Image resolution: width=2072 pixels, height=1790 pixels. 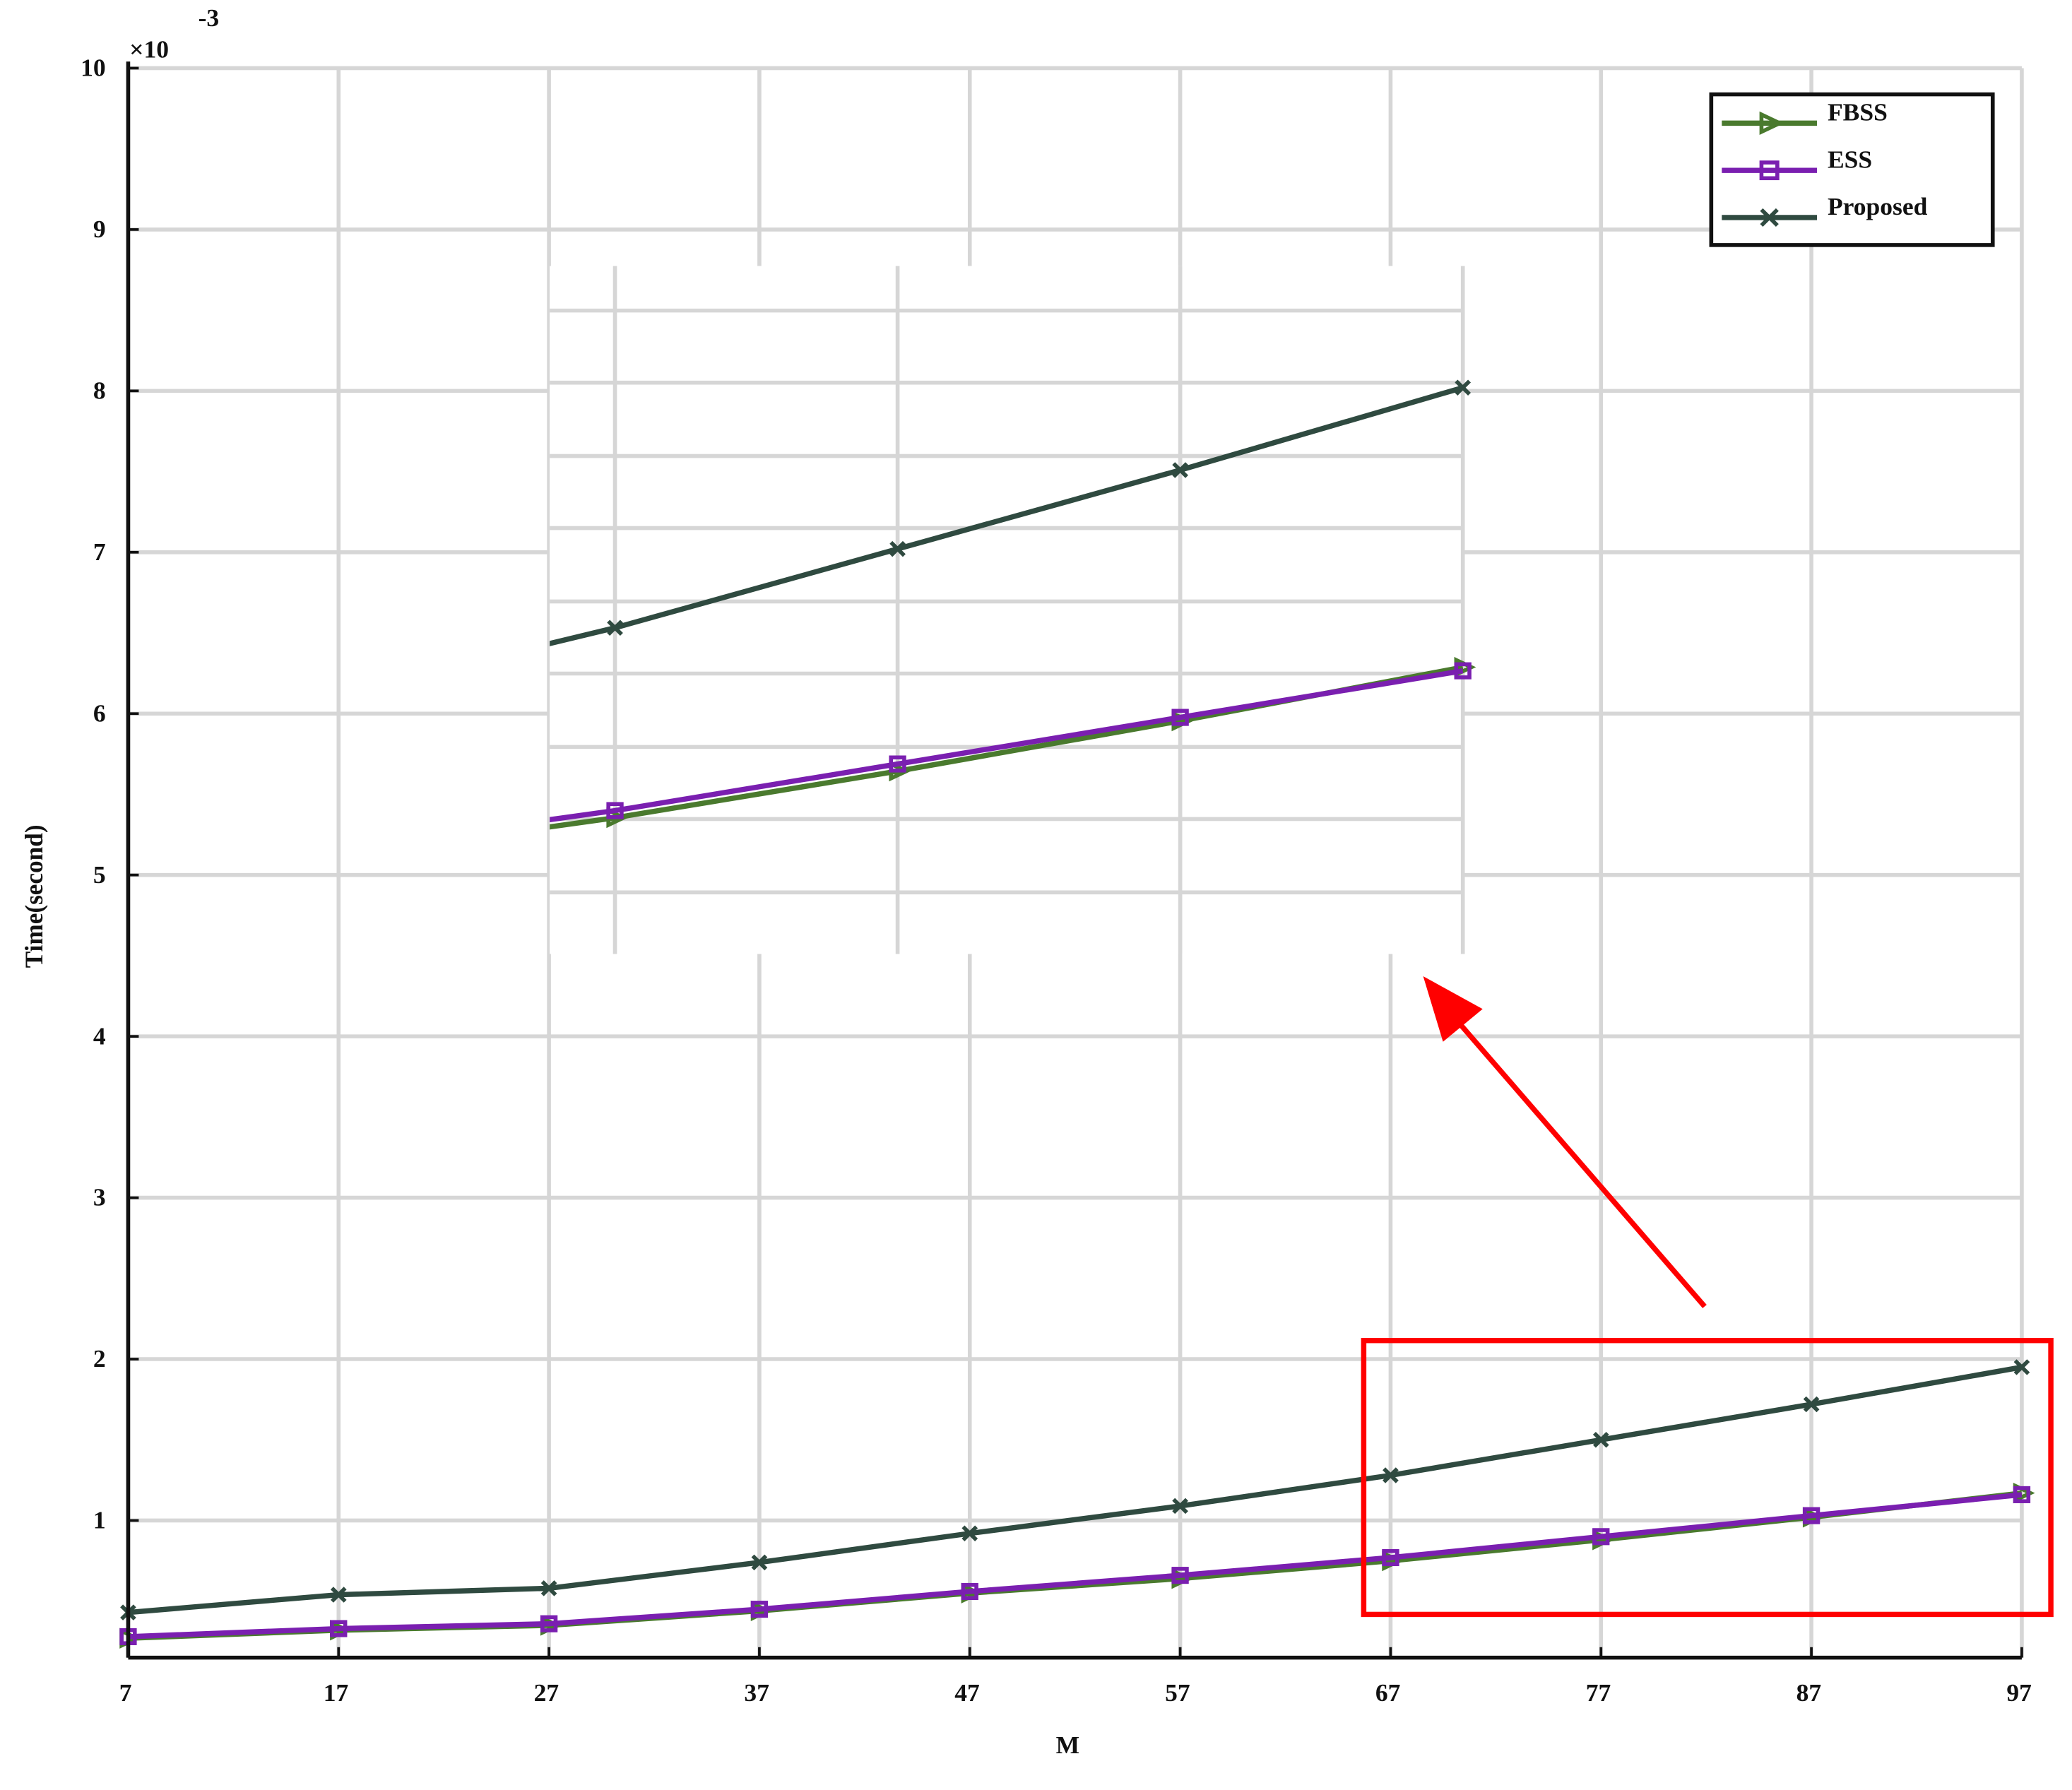 What do you see at coordinates (99, 1520) in the screenshot?
I see `y-tick-label: 1` at bounding box center [99, 1520].